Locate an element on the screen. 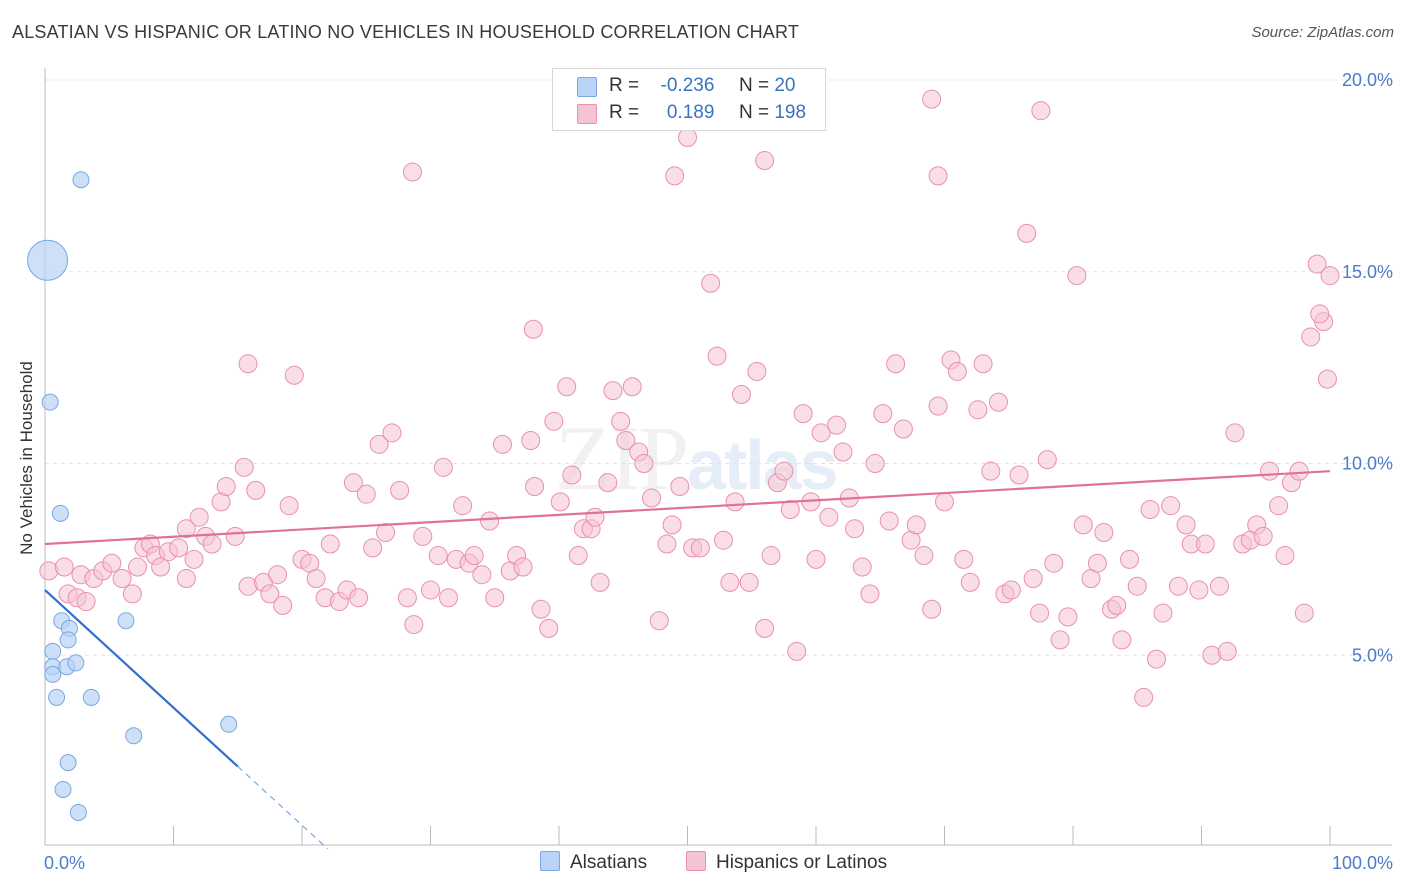 The height and width of the screenshot is (892, 1406). y-tick-label: 15.0% is located at coordinates (1367, 272).